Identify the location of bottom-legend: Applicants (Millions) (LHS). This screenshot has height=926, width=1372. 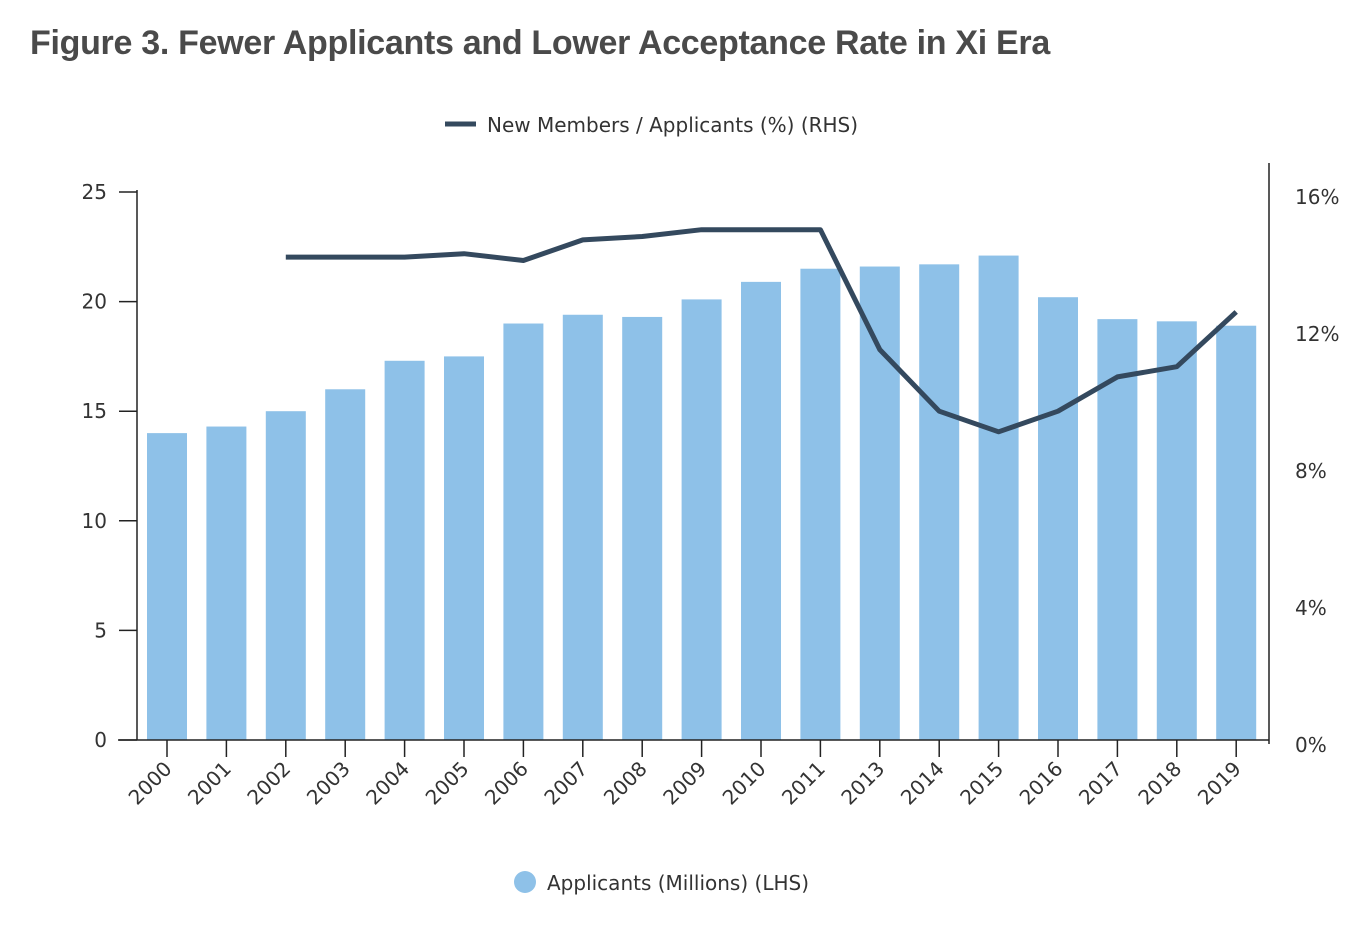
(661, 883).